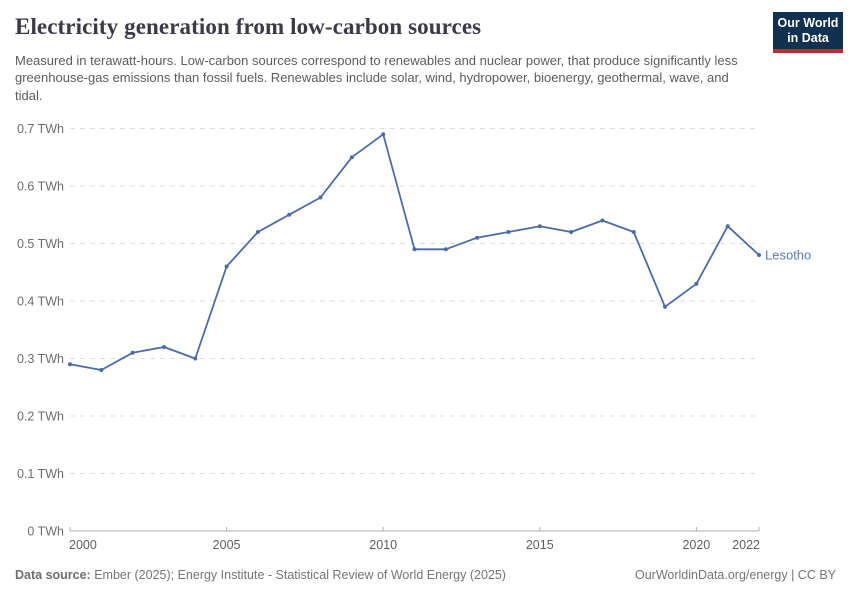 This screenshot has height=600, width=850. What do you see at coordinates (696, 545) in the screenshot?
I see `x-tick-label: 2020` at bounding box center [696, 545].